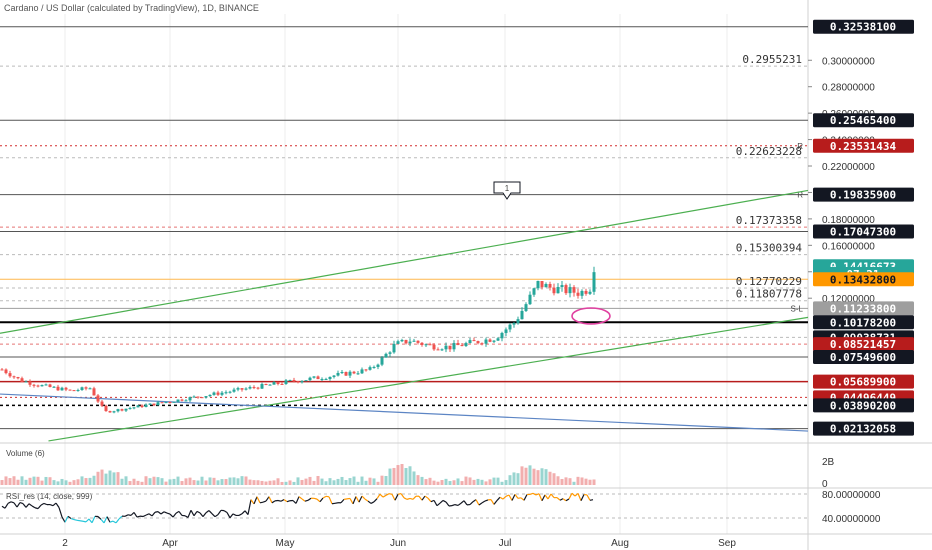 This screenshot has height=550, width=932. I want to click on highlight-circle, so click(591, 316).